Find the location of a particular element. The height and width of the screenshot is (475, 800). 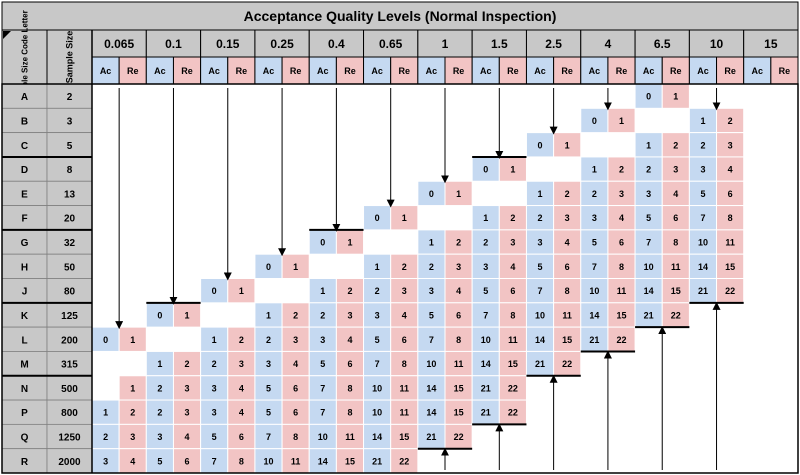

code-letter-header: Sample Size Code Letter is located at coordinates (25, 56).